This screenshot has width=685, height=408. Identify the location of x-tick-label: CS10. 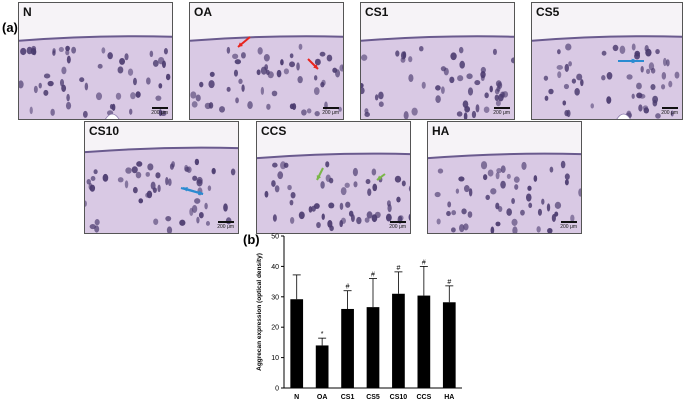
(399, 397).